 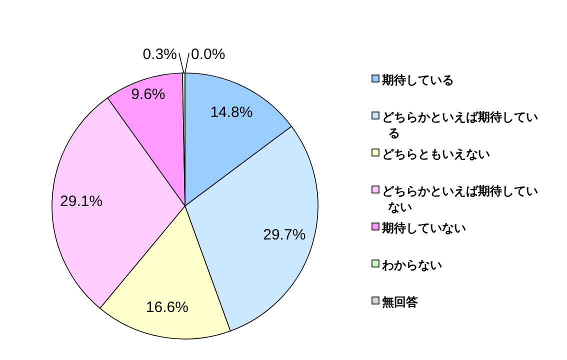 I want to click on legend-label: どちらかといえば期待している, so click(x=460, y=125).